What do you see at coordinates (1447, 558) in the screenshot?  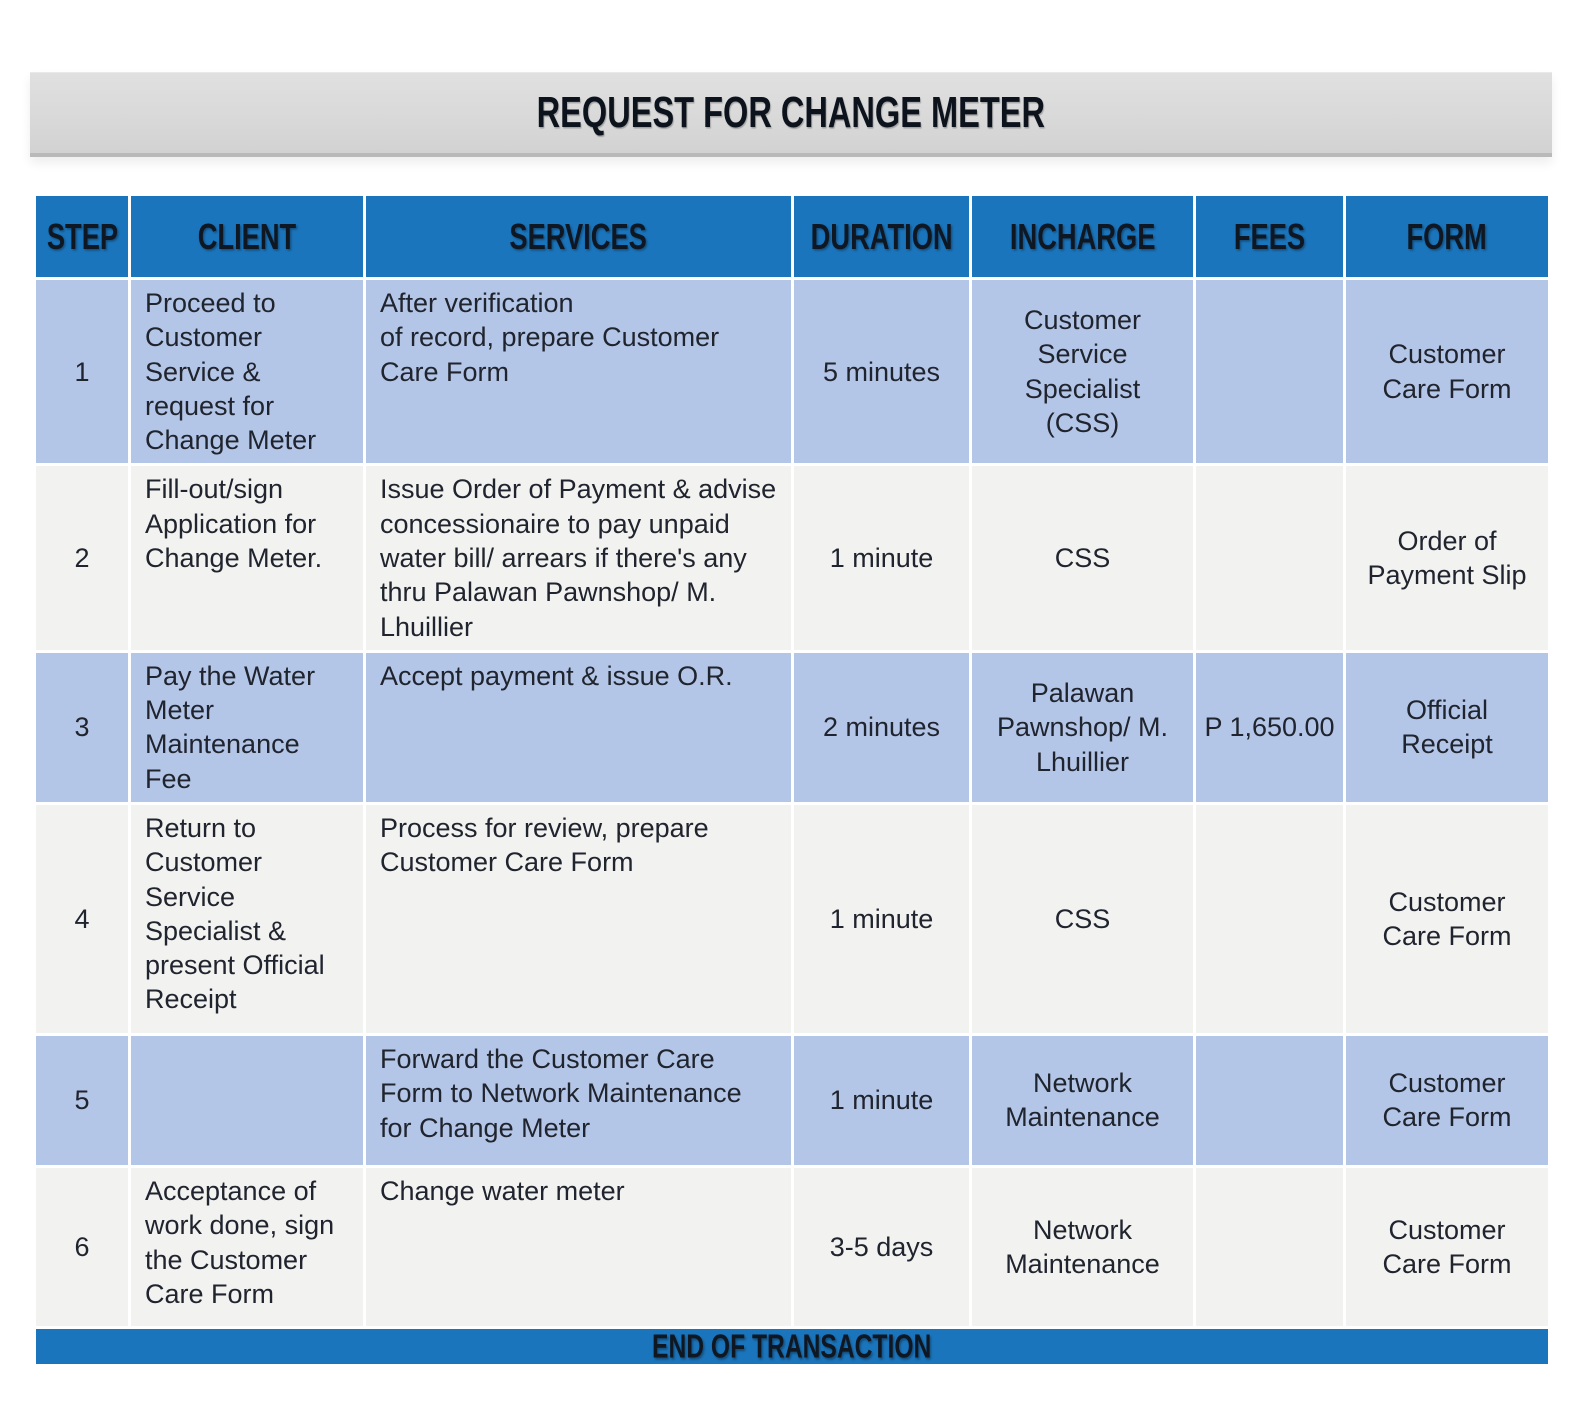 I see `cell-form: Order of Payment Slip` at bounding box center [1447, 558].